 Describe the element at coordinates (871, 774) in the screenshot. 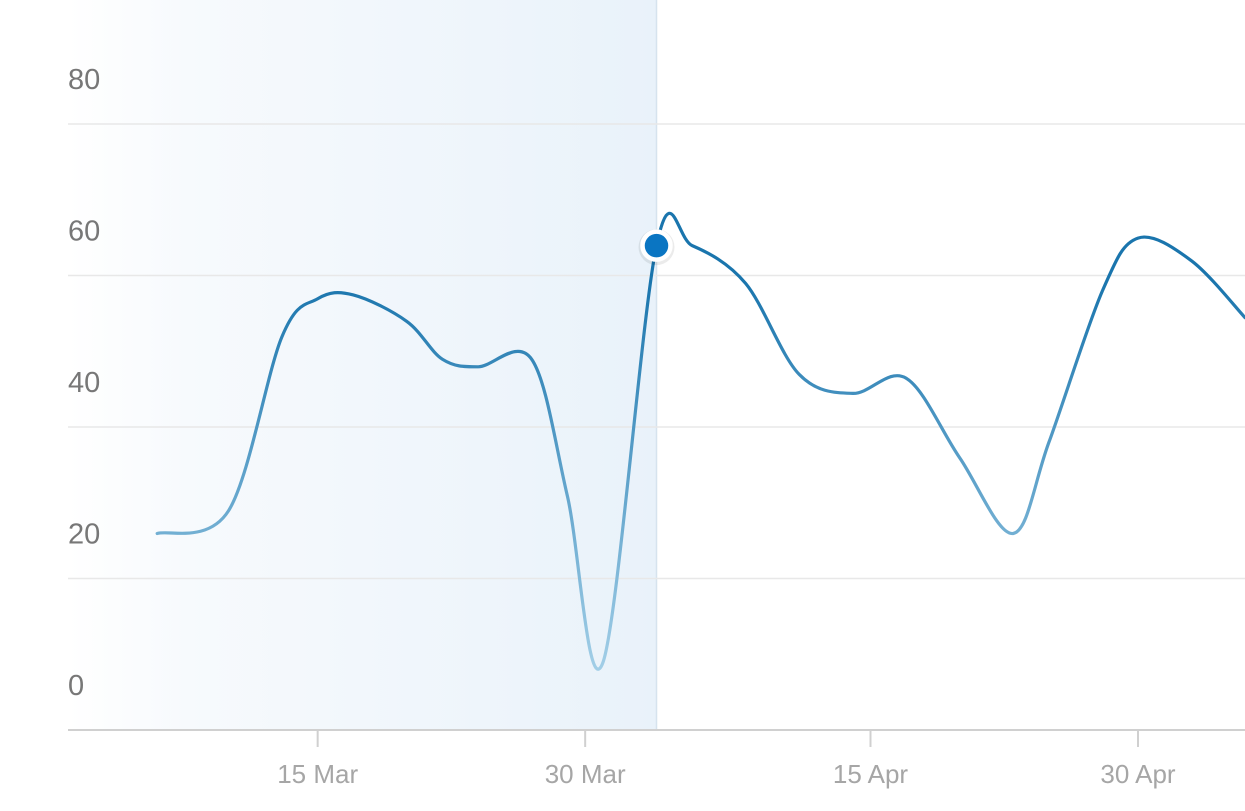

I see `x-tick-label: 15 Apr` at that location.